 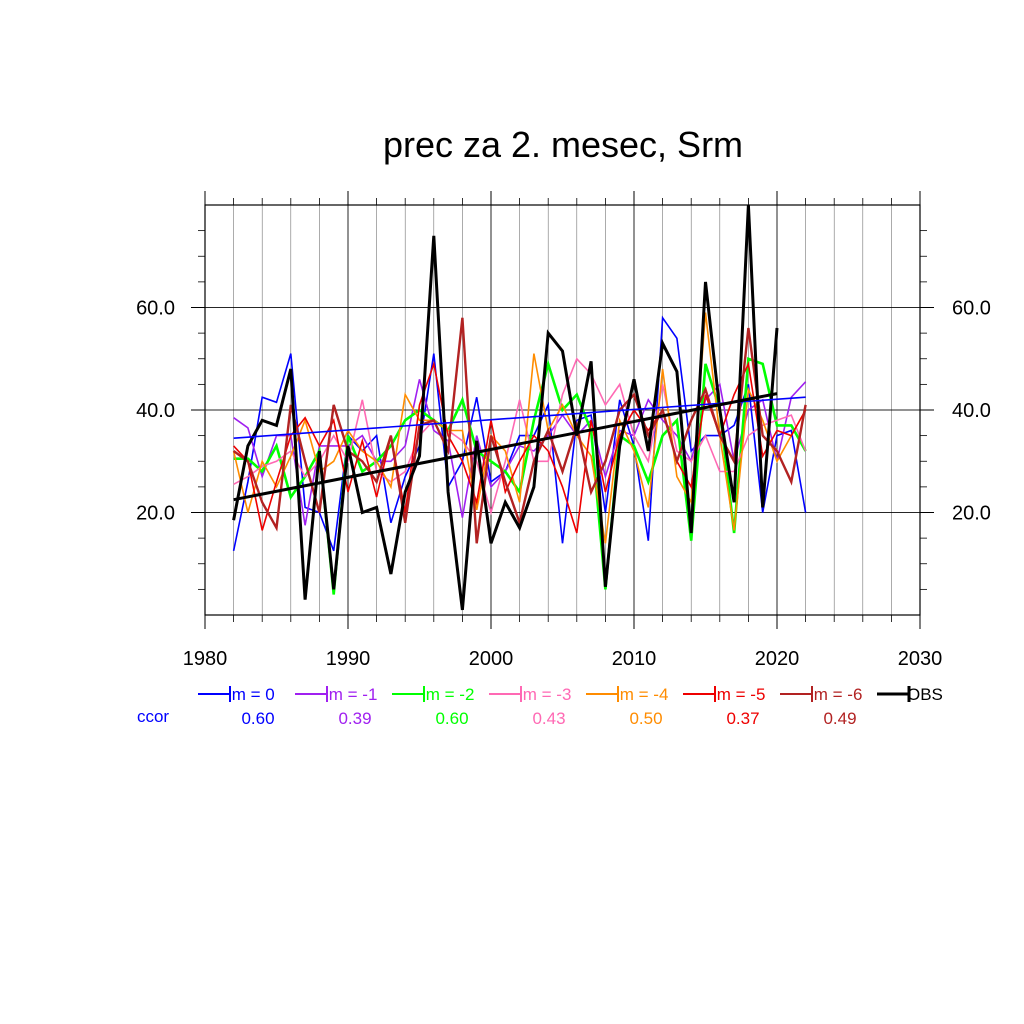 What do you see at coordinates (205, 659) in the screenshot?
I see `x-tick-label: 1980` at bounding box center [205, 659].